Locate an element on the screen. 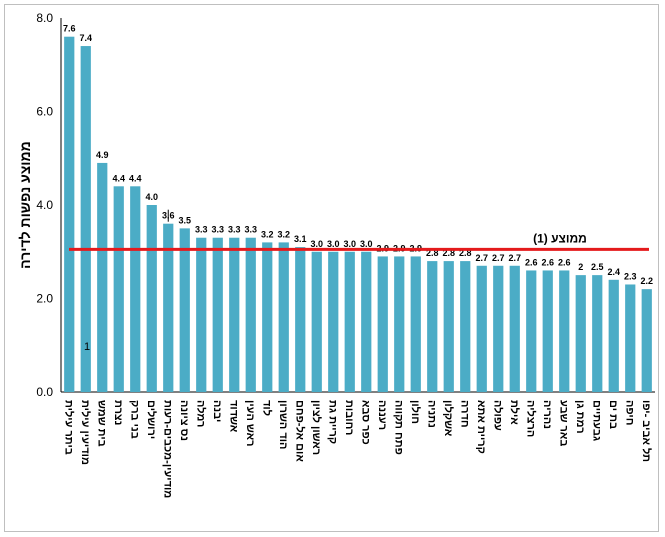 The width and height of the screenshot is (665, 537). category-label: נהריה is located at coordinates (547, 414).